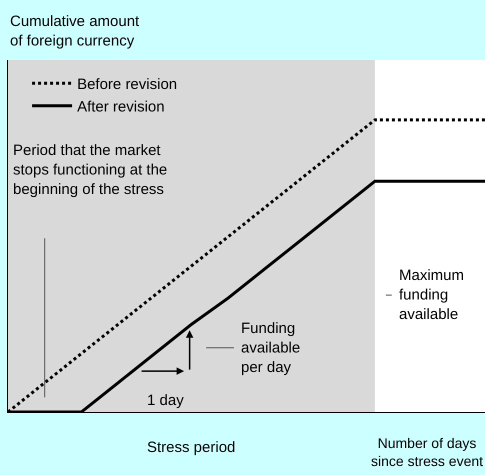 The image size is (485, 475). What do you see at coordinates (165, 400) in the screenshot?
I see `annotation: 1 day` at bounding box center [165, 400].